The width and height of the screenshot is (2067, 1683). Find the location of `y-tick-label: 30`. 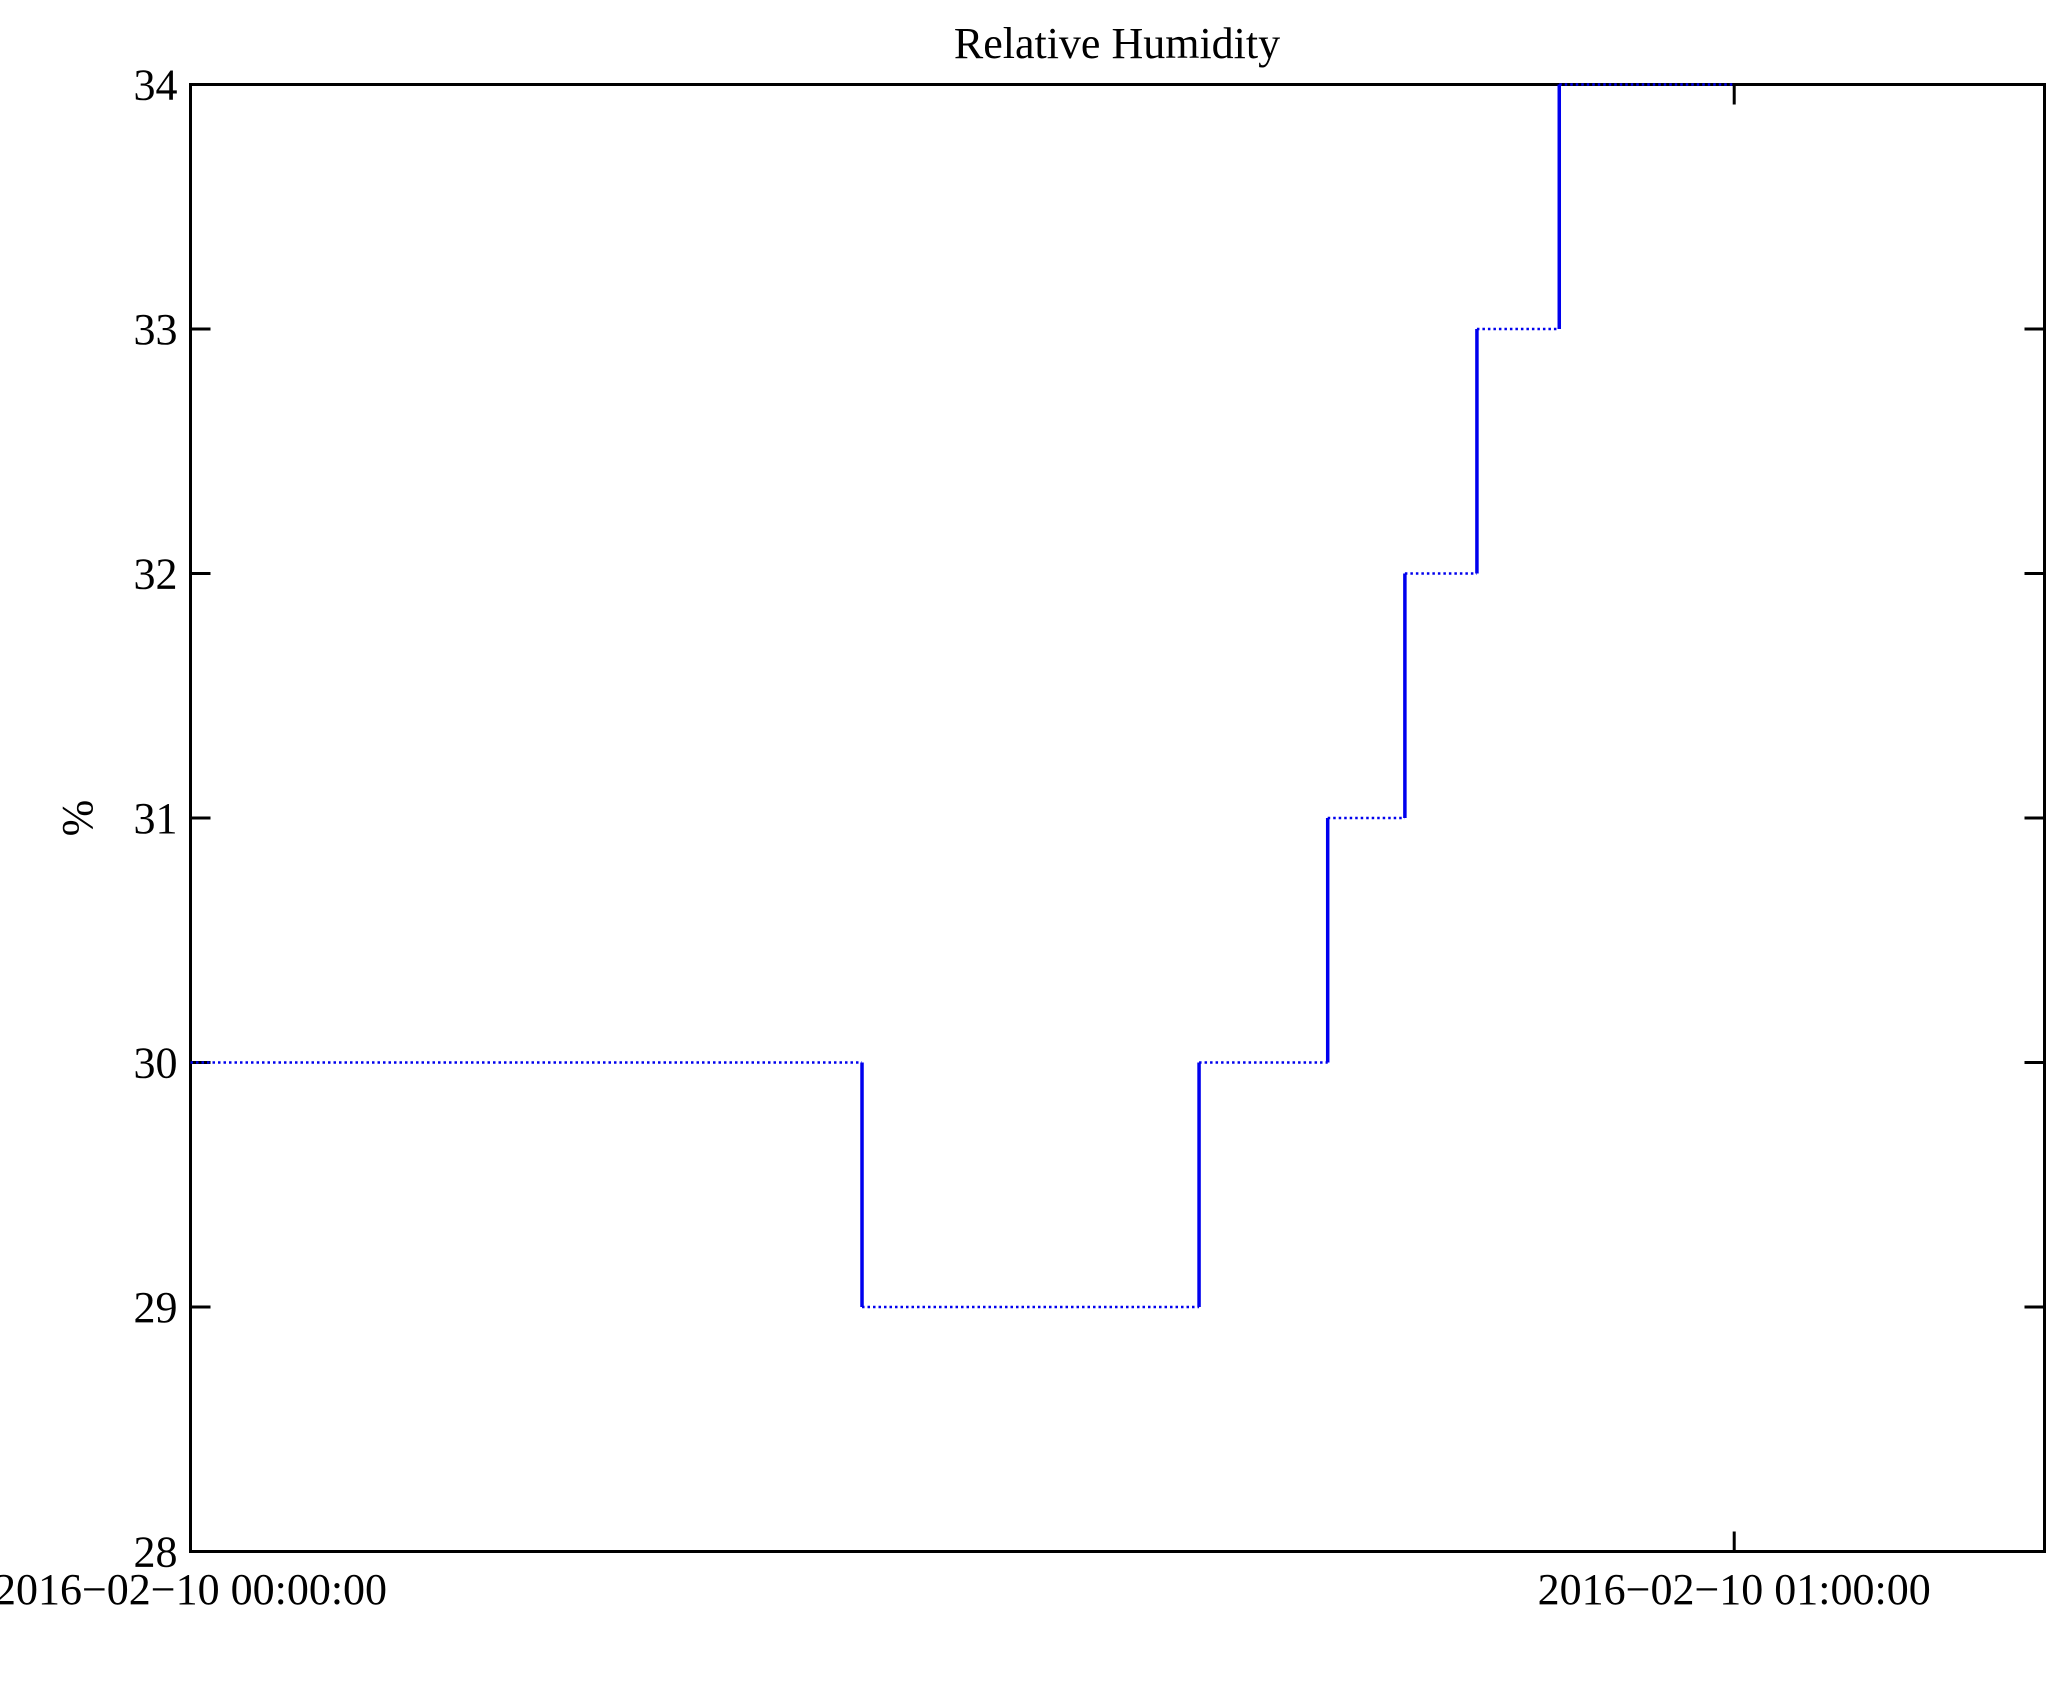

y-tick-label: 30 is located at coordinates (156, 1063).